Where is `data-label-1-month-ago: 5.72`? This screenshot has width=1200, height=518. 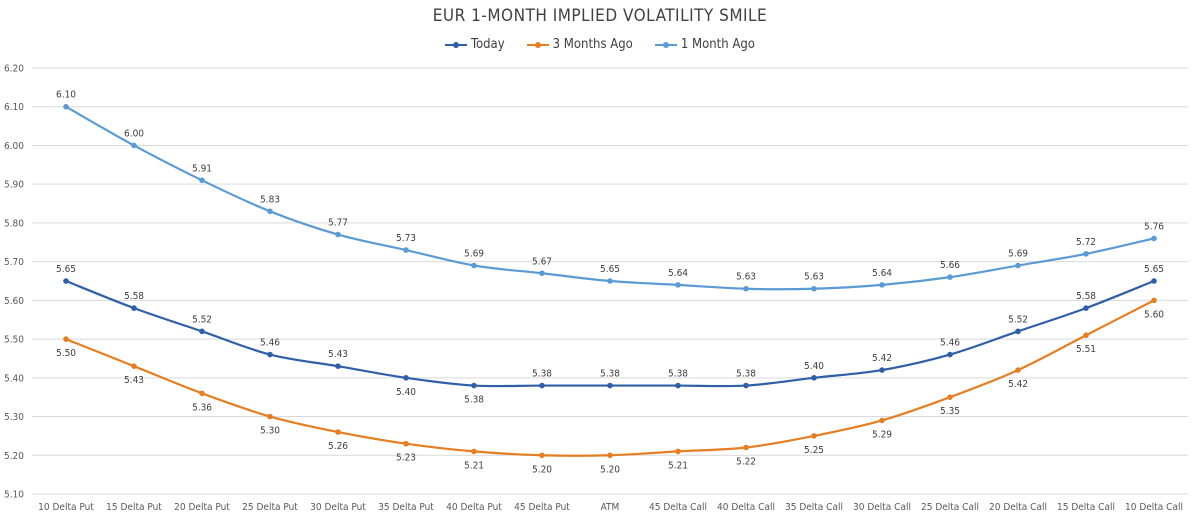
data-label-1-month-ago: 5.72 is located at coordinates (1086, 242).